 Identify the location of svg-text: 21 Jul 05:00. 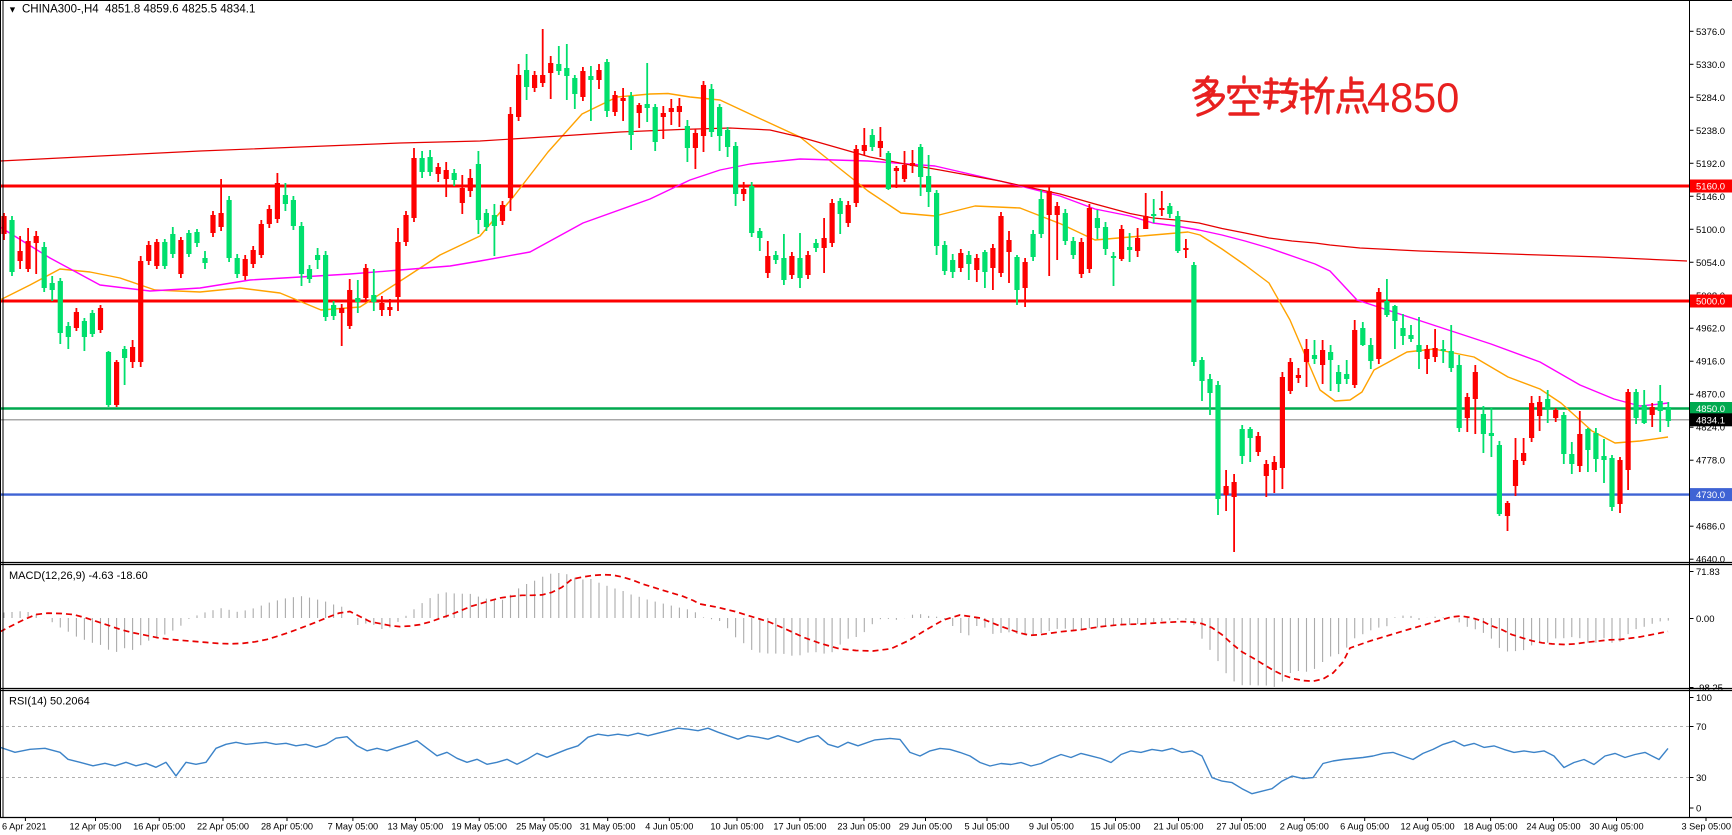
(1178, 827).